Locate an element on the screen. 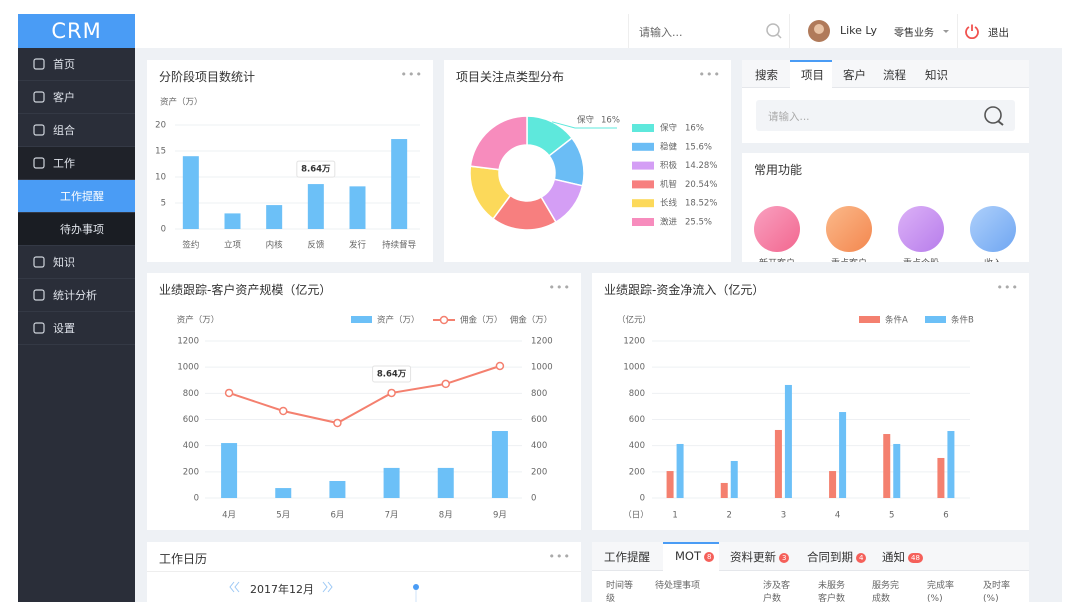 The width and height of the screenshot is (1080, 615). column-header: 及时率(%) is located at coordinates (997, 591).